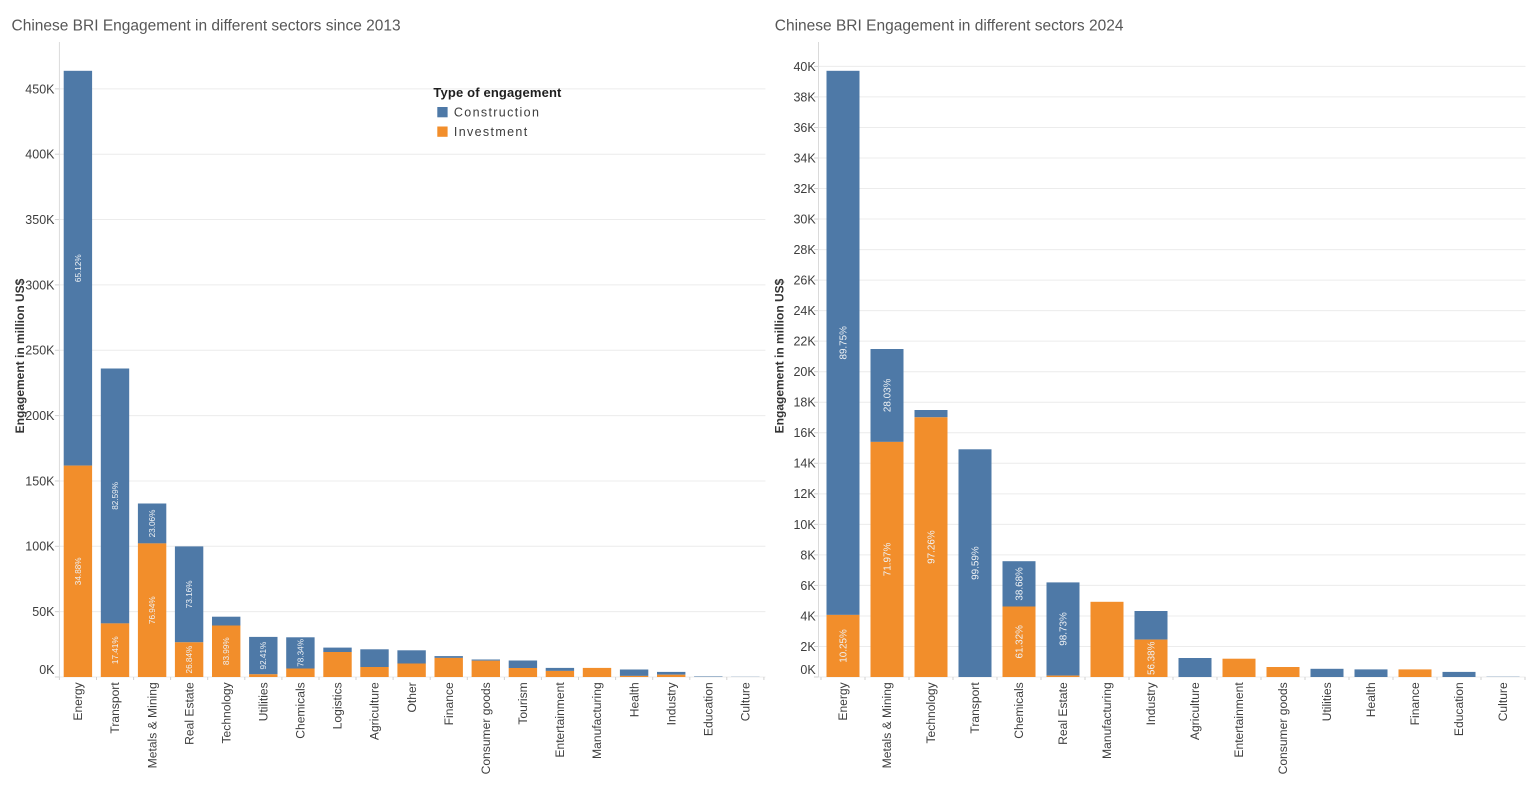  What do you see at coordinates (40, 351) in the screenshot?
I see `svg-text: 250K` at bounding box center [40, 351].